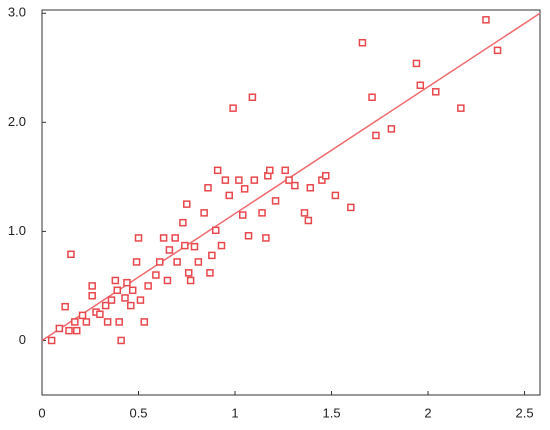 The width and height of the screenshot is (550, 430). What do you see at coordinates (17, 230) in the screenshot?
I see `y-tick-label: 1.0` at bounding box center [17, 230].